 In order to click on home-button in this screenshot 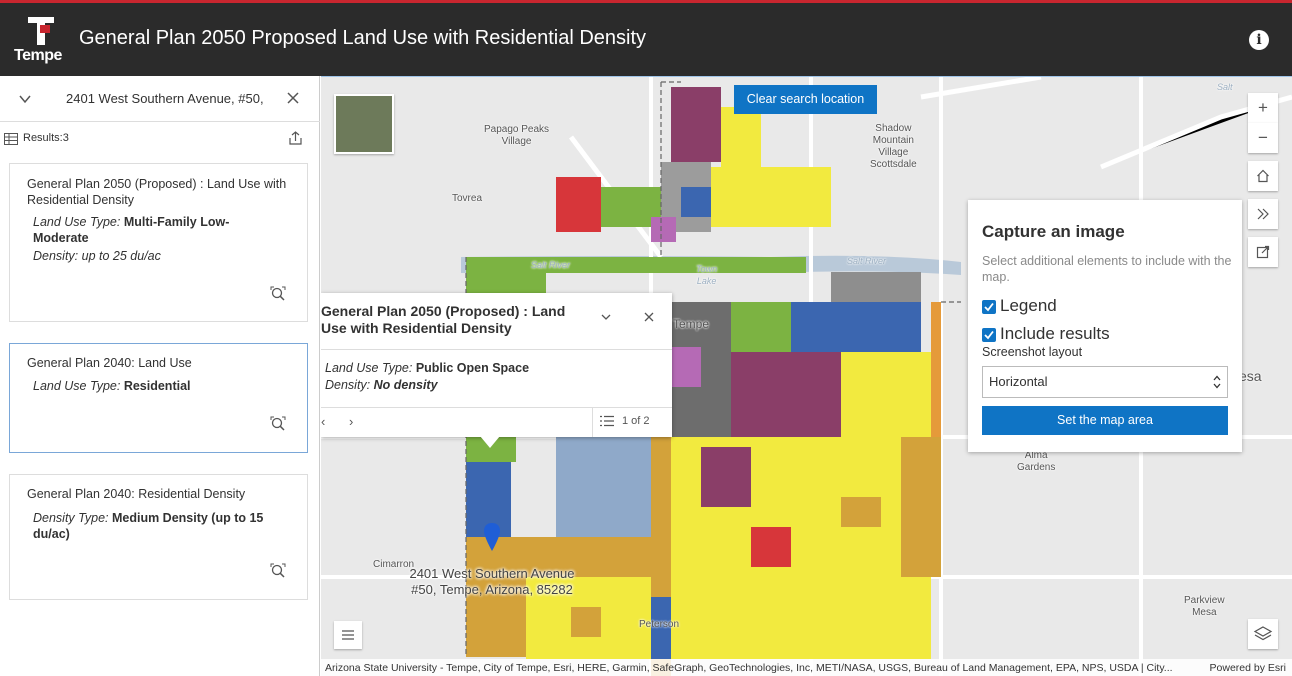, I will do `click(1263, 176)`.